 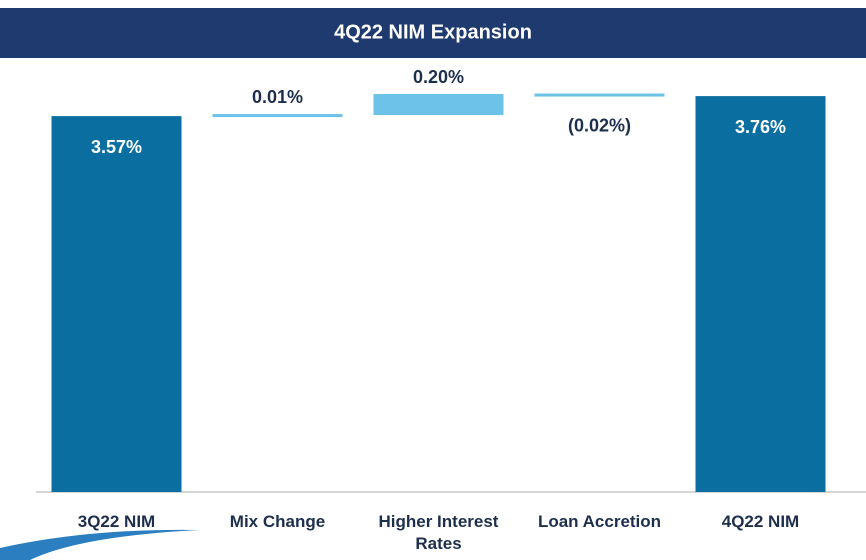 I want to click on category-label: Loan Accretion, so click(x=599, y=521).